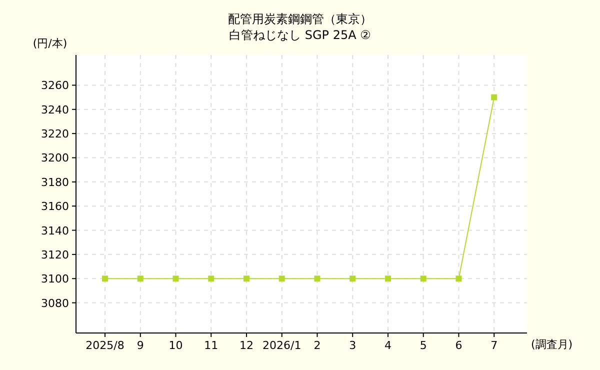 The image size is (600, 370). Describe the element at coordinates (55, 231) in the screenshot. I see `y-tick-label: 3140` at that location.